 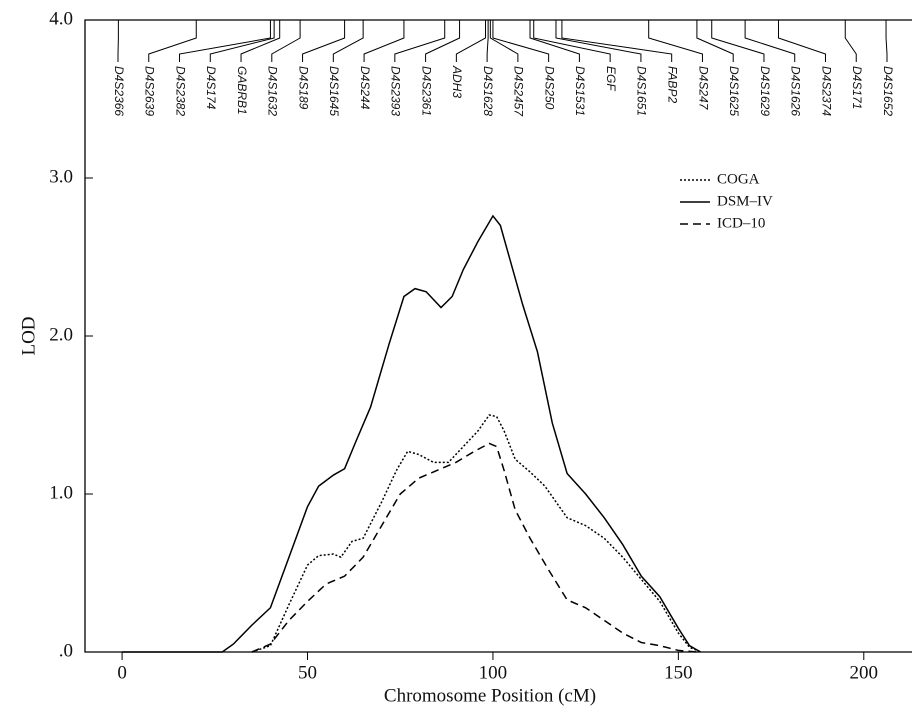 I want to click on marker-label: D4S189, so click(x=303, y=88).